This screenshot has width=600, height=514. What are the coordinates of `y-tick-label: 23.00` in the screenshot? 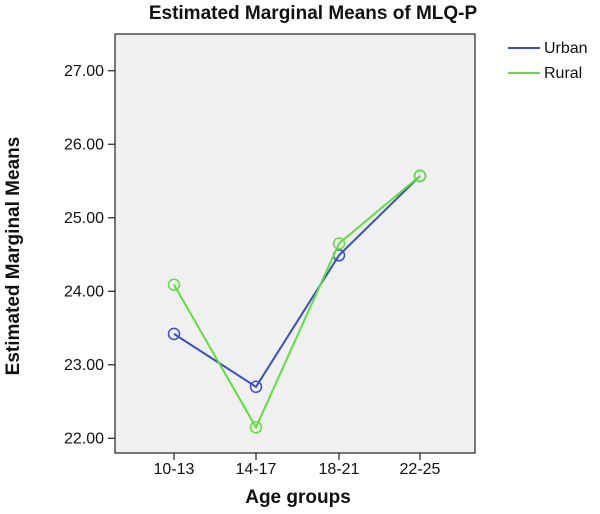 It's located at (84, 365).